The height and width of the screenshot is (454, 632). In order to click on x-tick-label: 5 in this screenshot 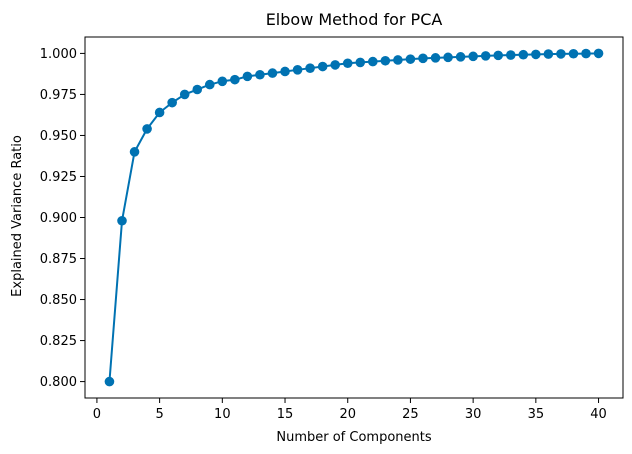, I will do `click(159, 414)`.